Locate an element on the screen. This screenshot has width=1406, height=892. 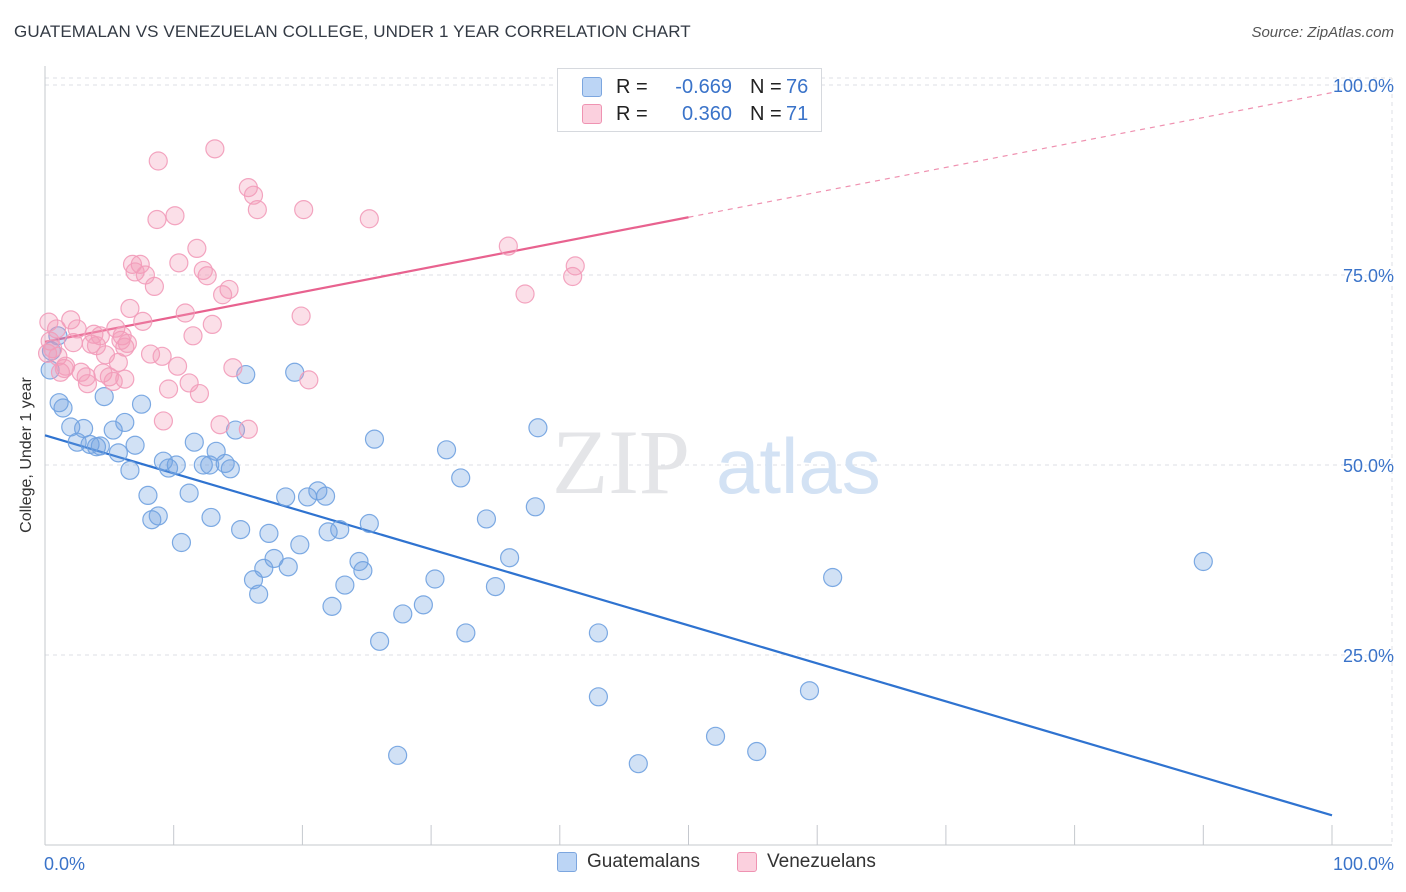
series-legend: Guatemalans Venezuelans is located at coordinates (703, 864).